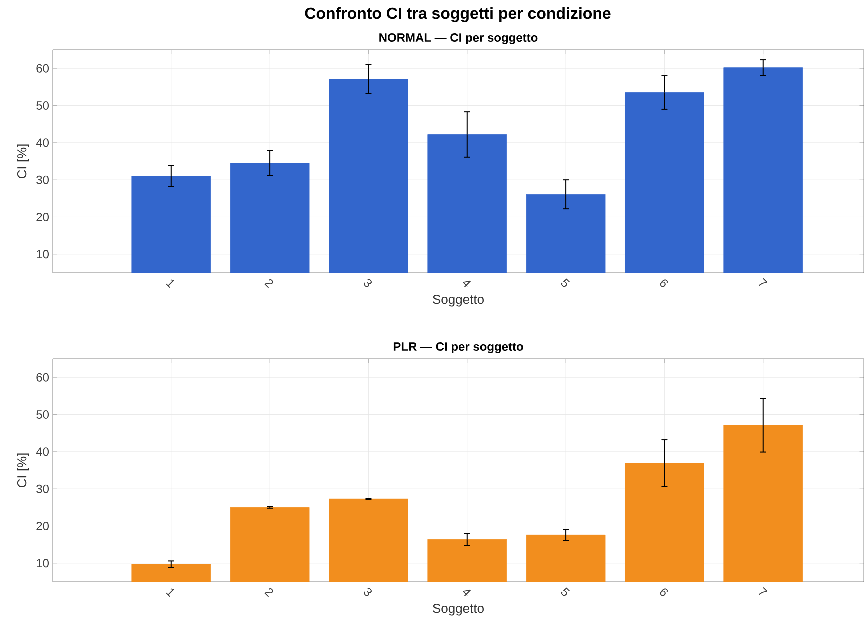 The width and height of the screenshot is (864, 629). Describe the element at coordinates (459, 348) in the screenshot. I see `chart-title: PLR — CI per soggetto` at that location.